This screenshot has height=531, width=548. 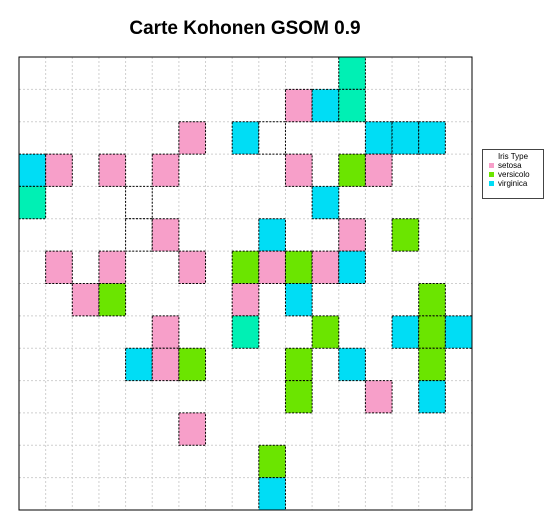 What do you see at coordinates (513, 183) in the screenshot?
I see `legend-label-virginica: virginica` at bounding box center [513, 183].